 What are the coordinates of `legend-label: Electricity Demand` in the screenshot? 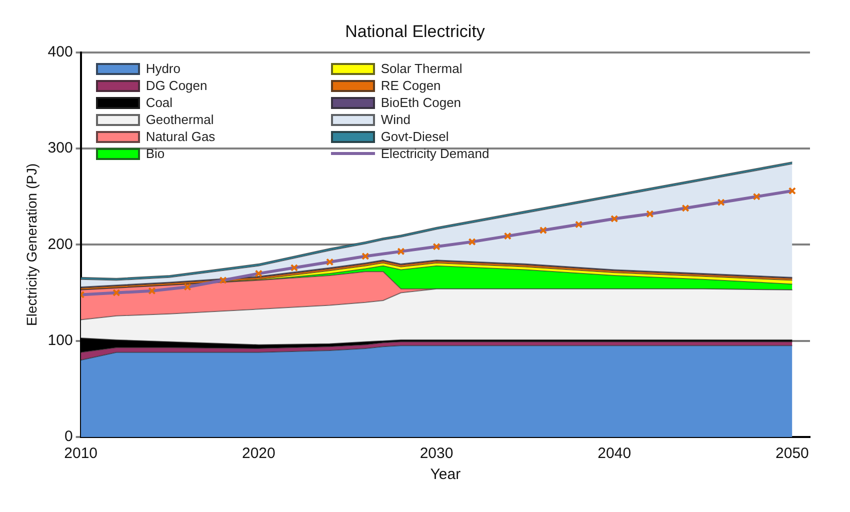 It's located at (435, 154).